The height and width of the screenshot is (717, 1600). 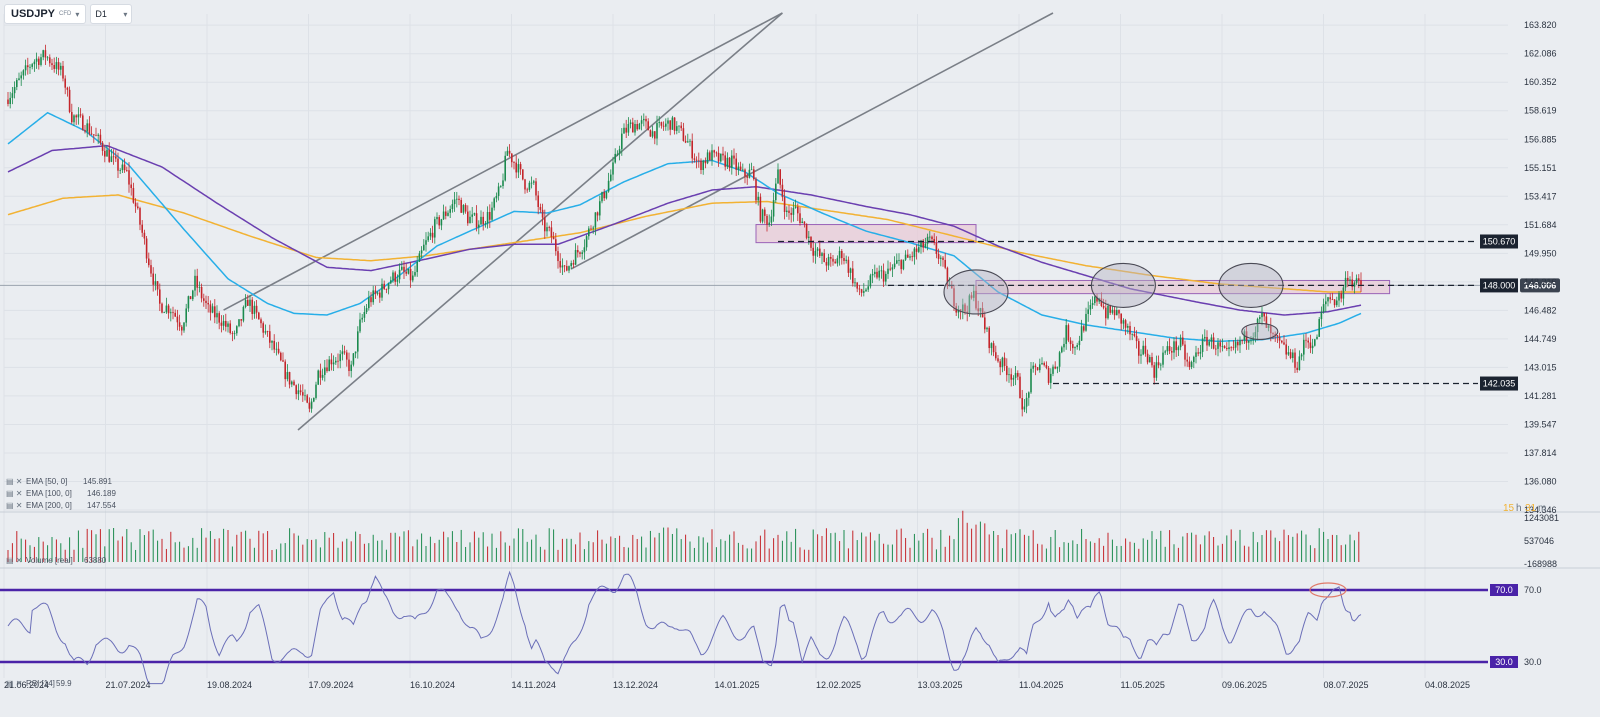 I want to click on timeframe-selector: D1 ▾, so click(x=111, y=14).